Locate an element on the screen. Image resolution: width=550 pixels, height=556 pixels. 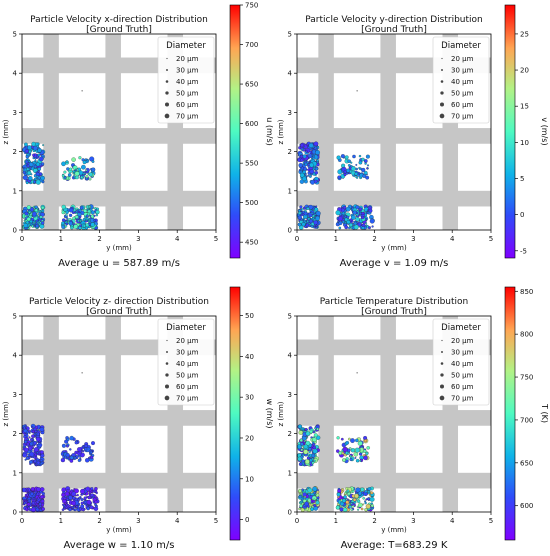
y-tick-label: 5 is located at coordinates (15, 317).